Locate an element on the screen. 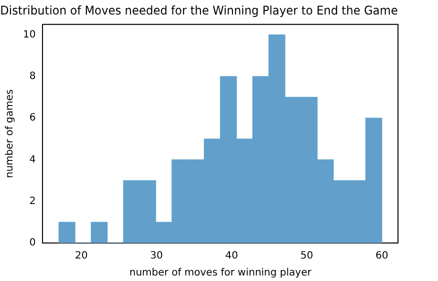 The height and width of the screenshot is (281, 438). x-tick-label: 60 is located at coordinates (381, 256).